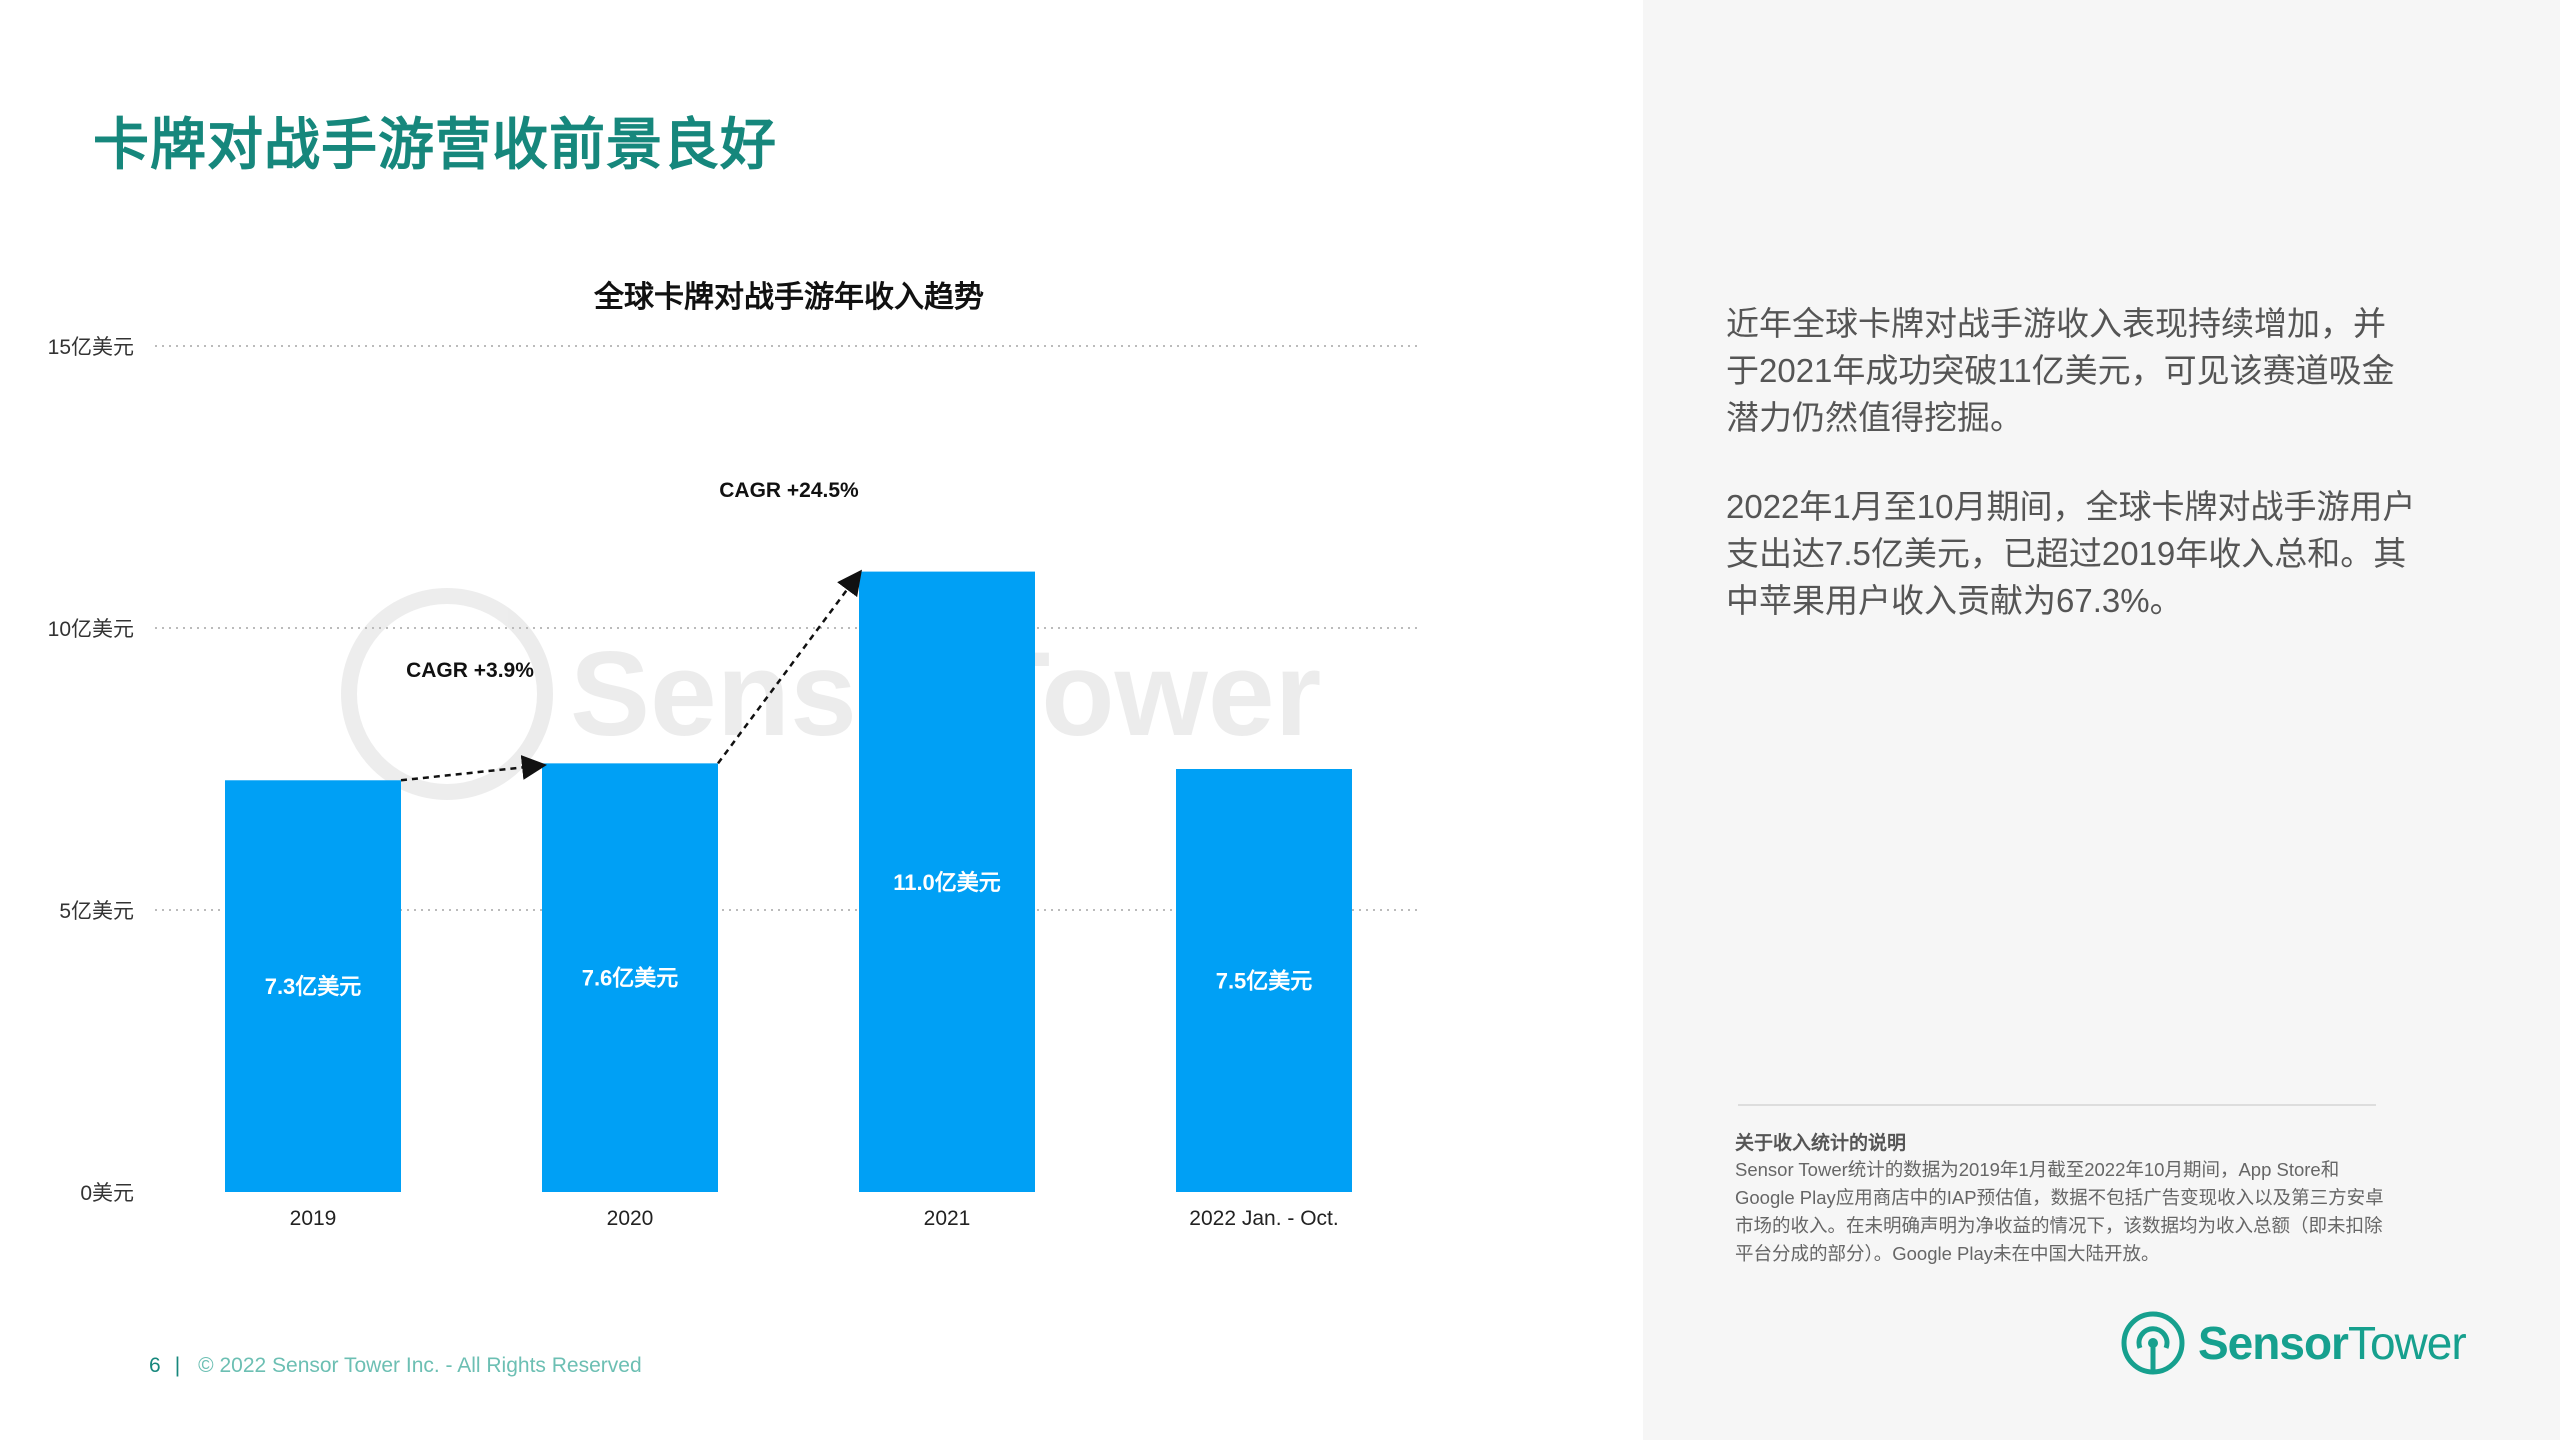  Describe the element at coordinates (470, 670) in the screenshot. I see `cagr-label: CAGR +3.9%` at that location.